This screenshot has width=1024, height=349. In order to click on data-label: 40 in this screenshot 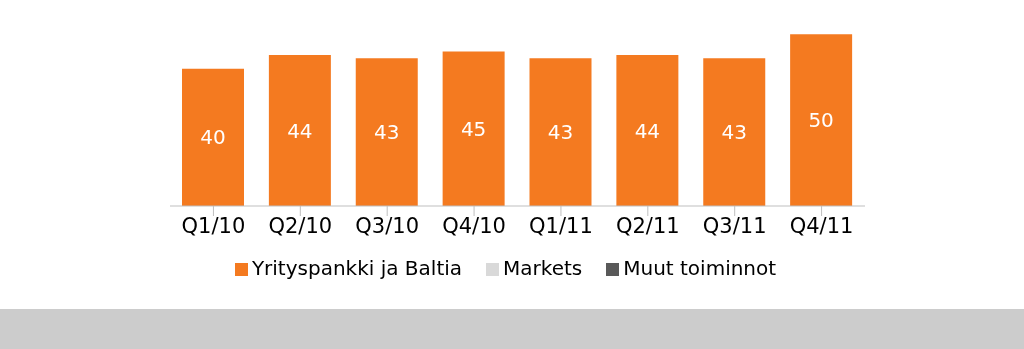, I will do `click(213, 137)`.